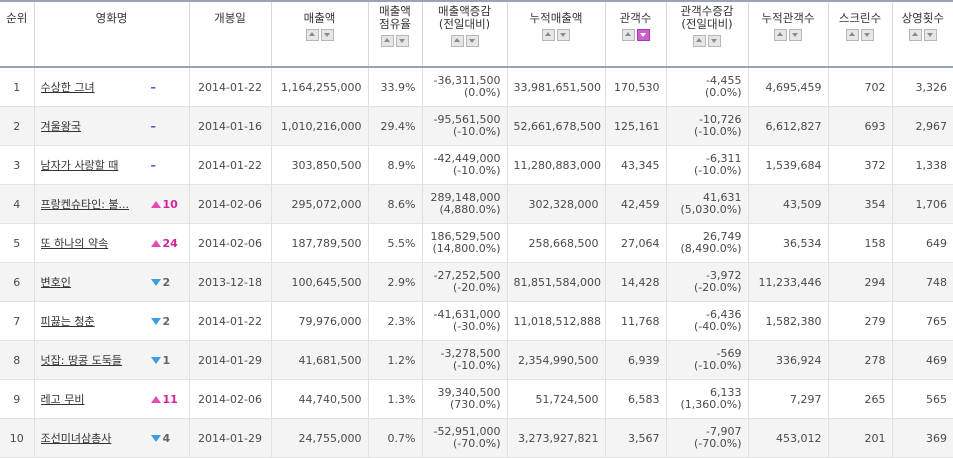 This screenshot has height=458, width=953. Describe the element at coordinates (922, 87) in the screenshot. I see `shows-cell: 3,326` at that location.